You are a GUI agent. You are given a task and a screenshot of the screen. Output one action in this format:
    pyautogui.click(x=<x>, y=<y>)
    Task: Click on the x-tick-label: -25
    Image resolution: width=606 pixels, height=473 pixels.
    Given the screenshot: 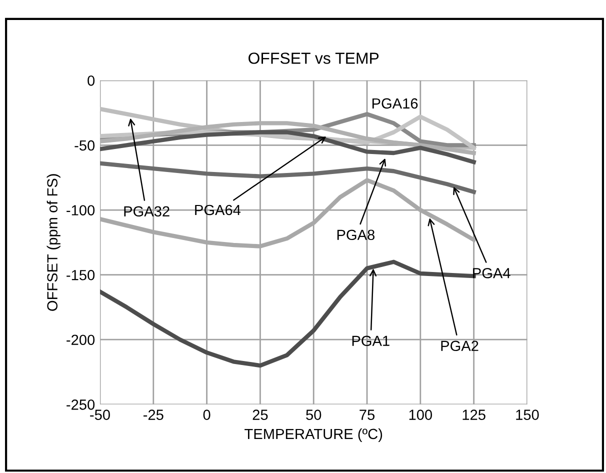 What is the action you would take?
    pyautogui.click(x=154, y=415)
    